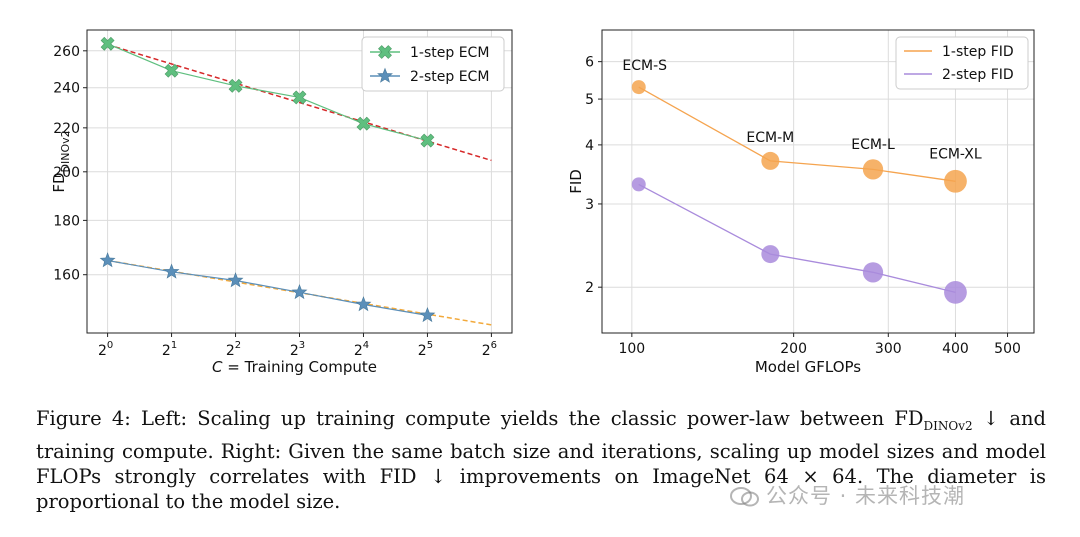  What do you see at coordinates (169, 349) in the screenshot?
I see `x-tick-label: 21` at bounding box center [169, 349].